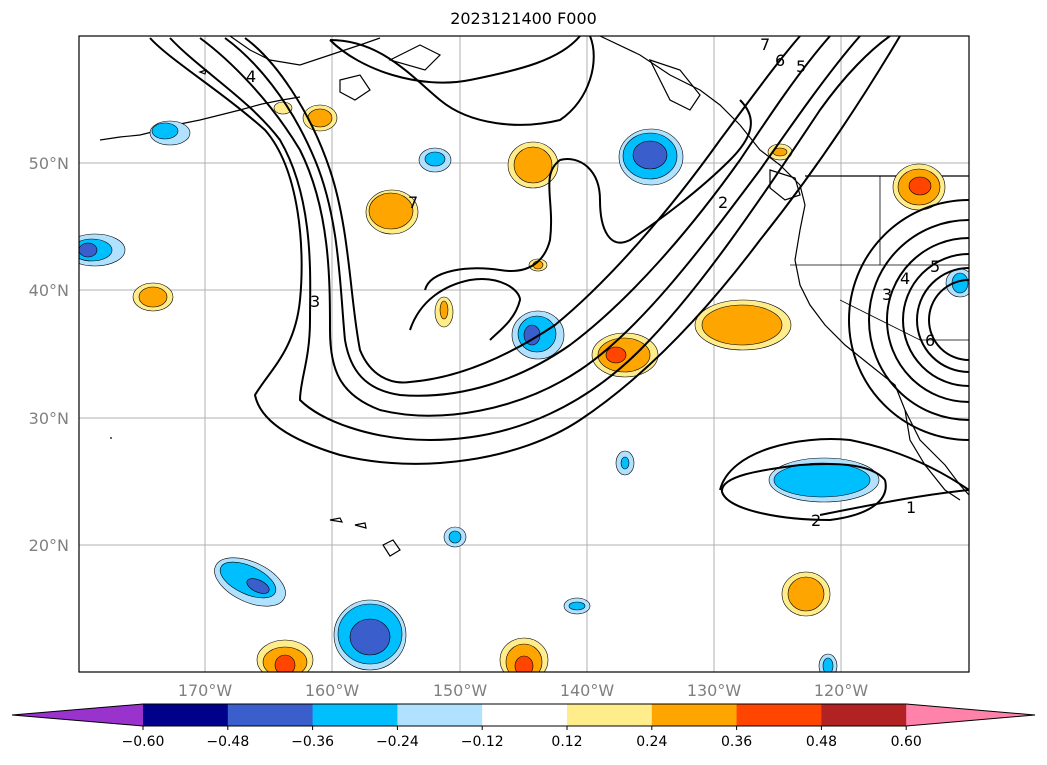 Image resolution: width=1047 pixels, height=765 pixels. What do you see at coordinates (821, 742) in the screenshot?
I see `colorbar-tick-label: 0.48` at bounding box center [821, 742].